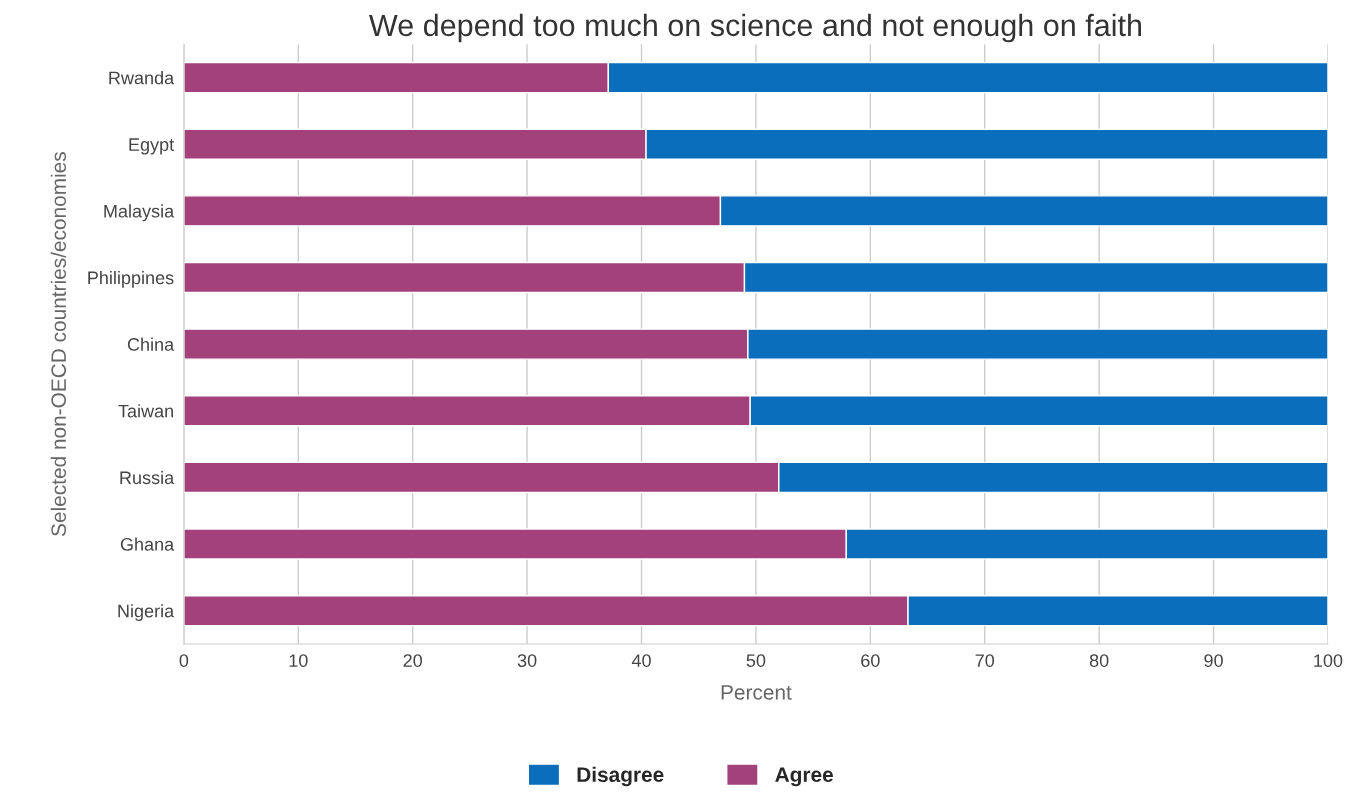  What do you see at coordinates (142, 78) in the screenshot?
I see `y-tick-label: Rwanda` at bounding box center [142, 78].